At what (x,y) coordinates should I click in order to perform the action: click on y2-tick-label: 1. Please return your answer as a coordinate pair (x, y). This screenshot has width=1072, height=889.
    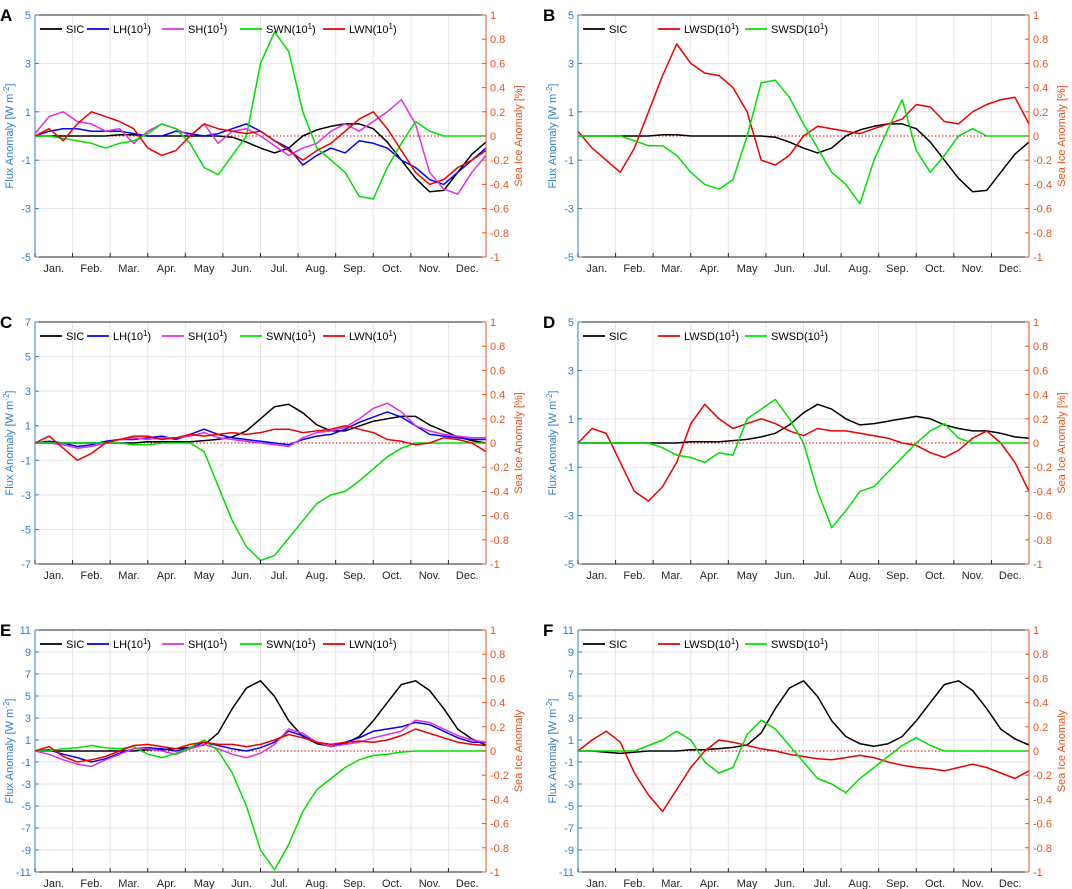
    Looking at the image, I should click on (493, 16).